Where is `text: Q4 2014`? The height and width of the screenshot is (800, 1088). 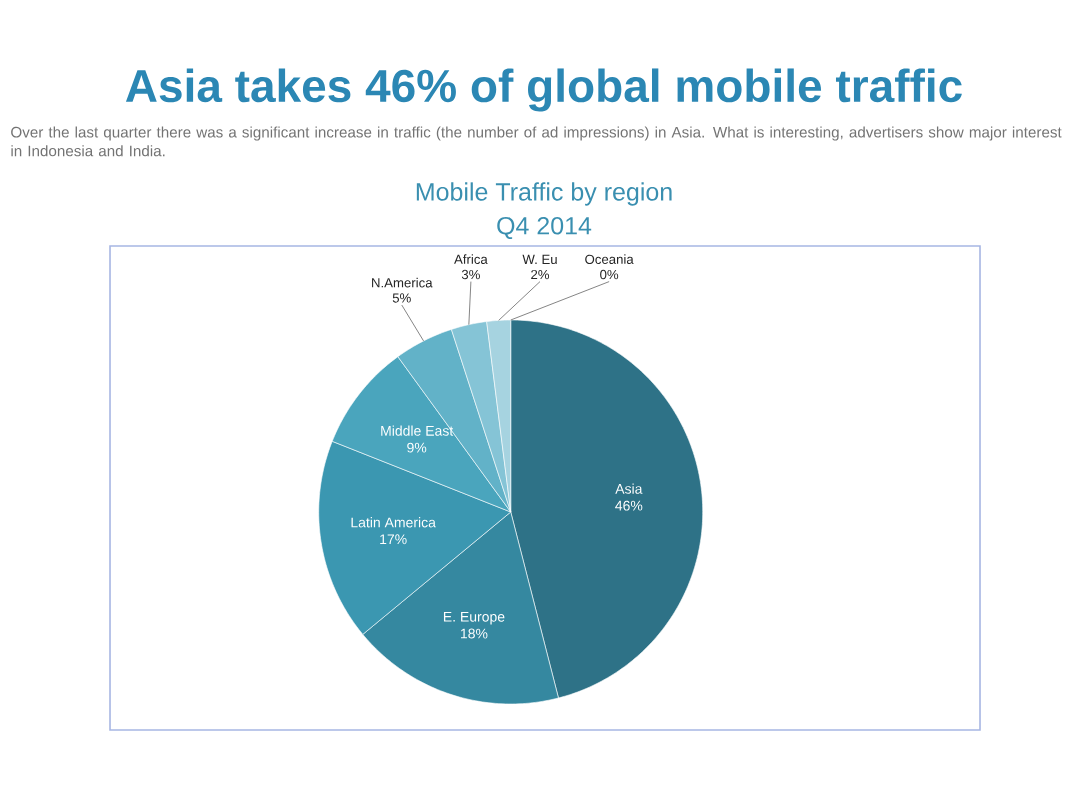 text: Q4 2014 is located at coordinates (544, 228).